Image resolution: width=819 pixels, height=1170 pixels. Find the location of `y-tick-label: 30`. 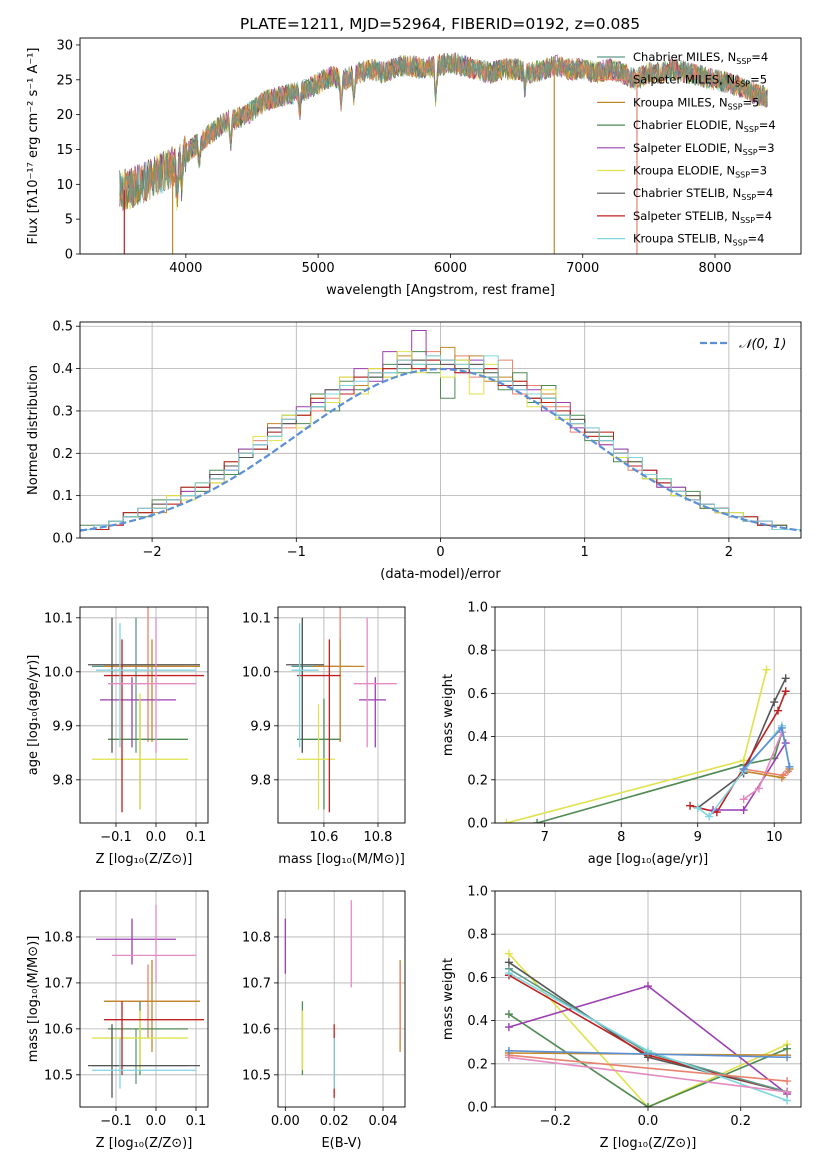

y-tick-label: 30 is located at coordinates (64, 45).